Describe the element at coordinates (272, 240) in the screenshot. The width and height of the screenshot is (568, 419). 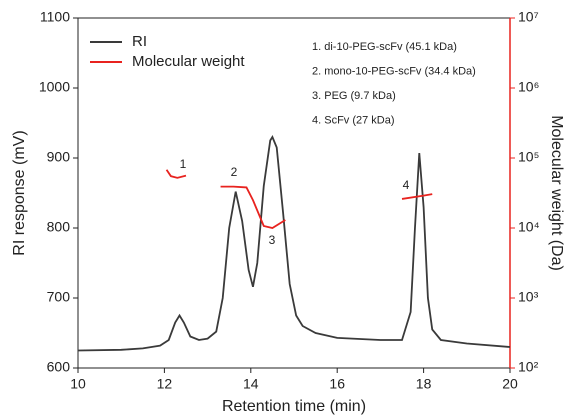
I see `peak-annotation: 3` at that location.